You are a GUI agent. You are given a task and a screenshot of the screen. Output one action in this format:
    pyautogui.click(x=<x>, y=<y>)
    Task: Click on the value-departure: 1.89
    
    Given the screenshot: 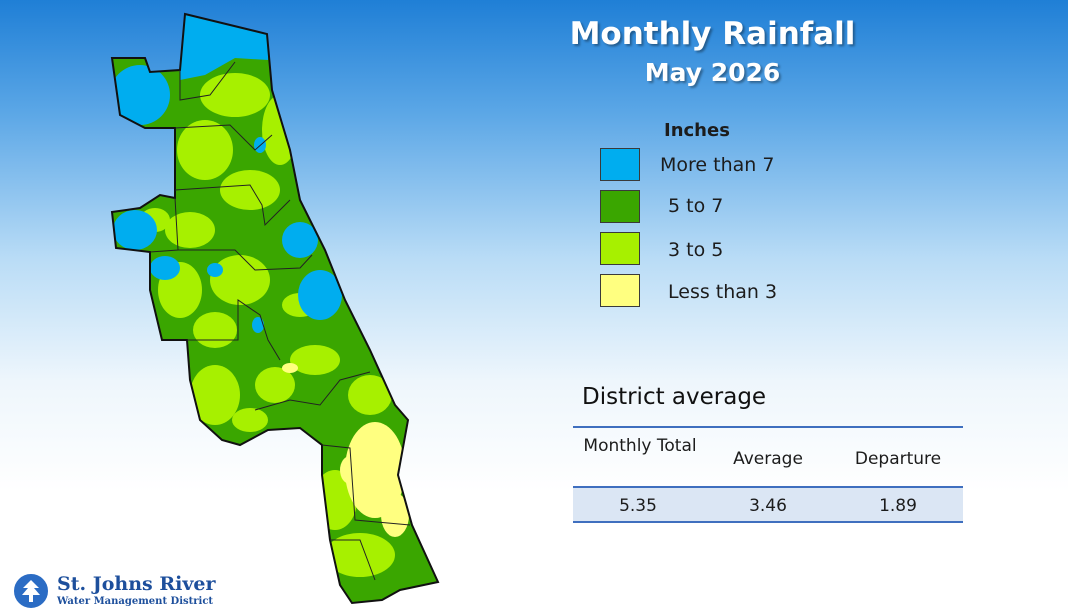 What is the action you would take?
    pyautogui.click(x=898, y=506)
    